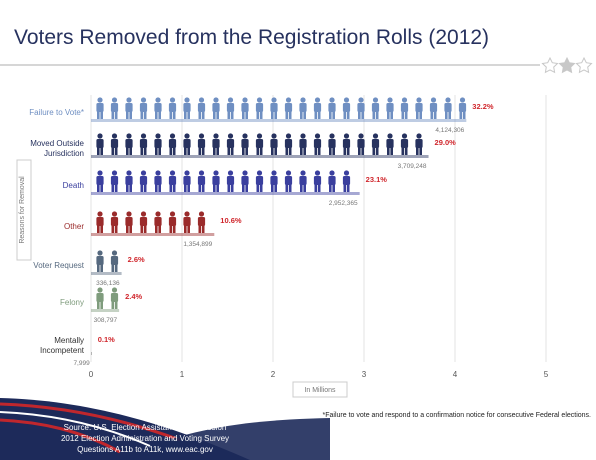 Image resolution: width=596 pixels, height=460 pixels. I want to click on x-tick-label: 4, so click(455, 374).